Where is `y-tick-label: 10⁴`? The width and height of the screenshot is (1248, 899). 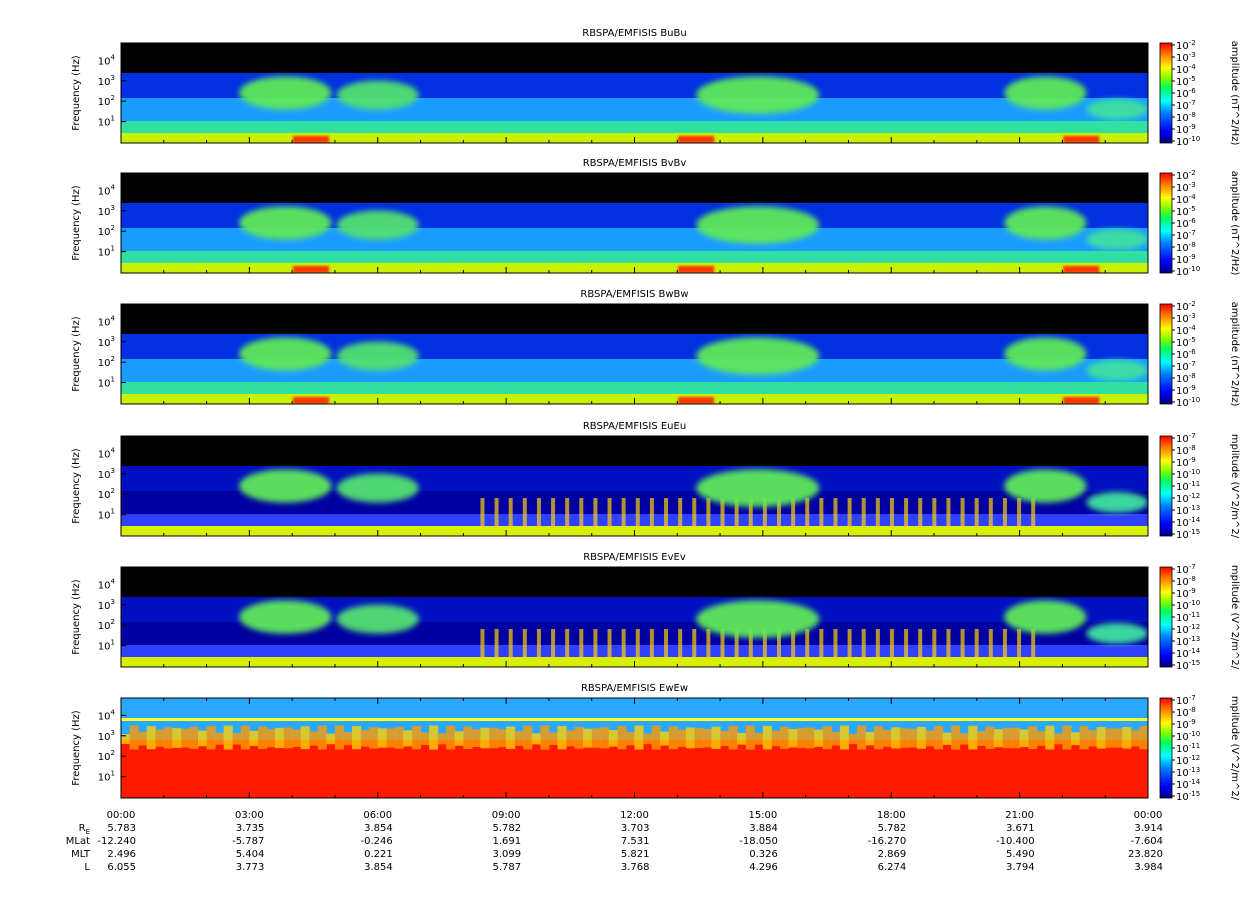 y-tick-label: 10⁴ is located at coordinates (107, 584).